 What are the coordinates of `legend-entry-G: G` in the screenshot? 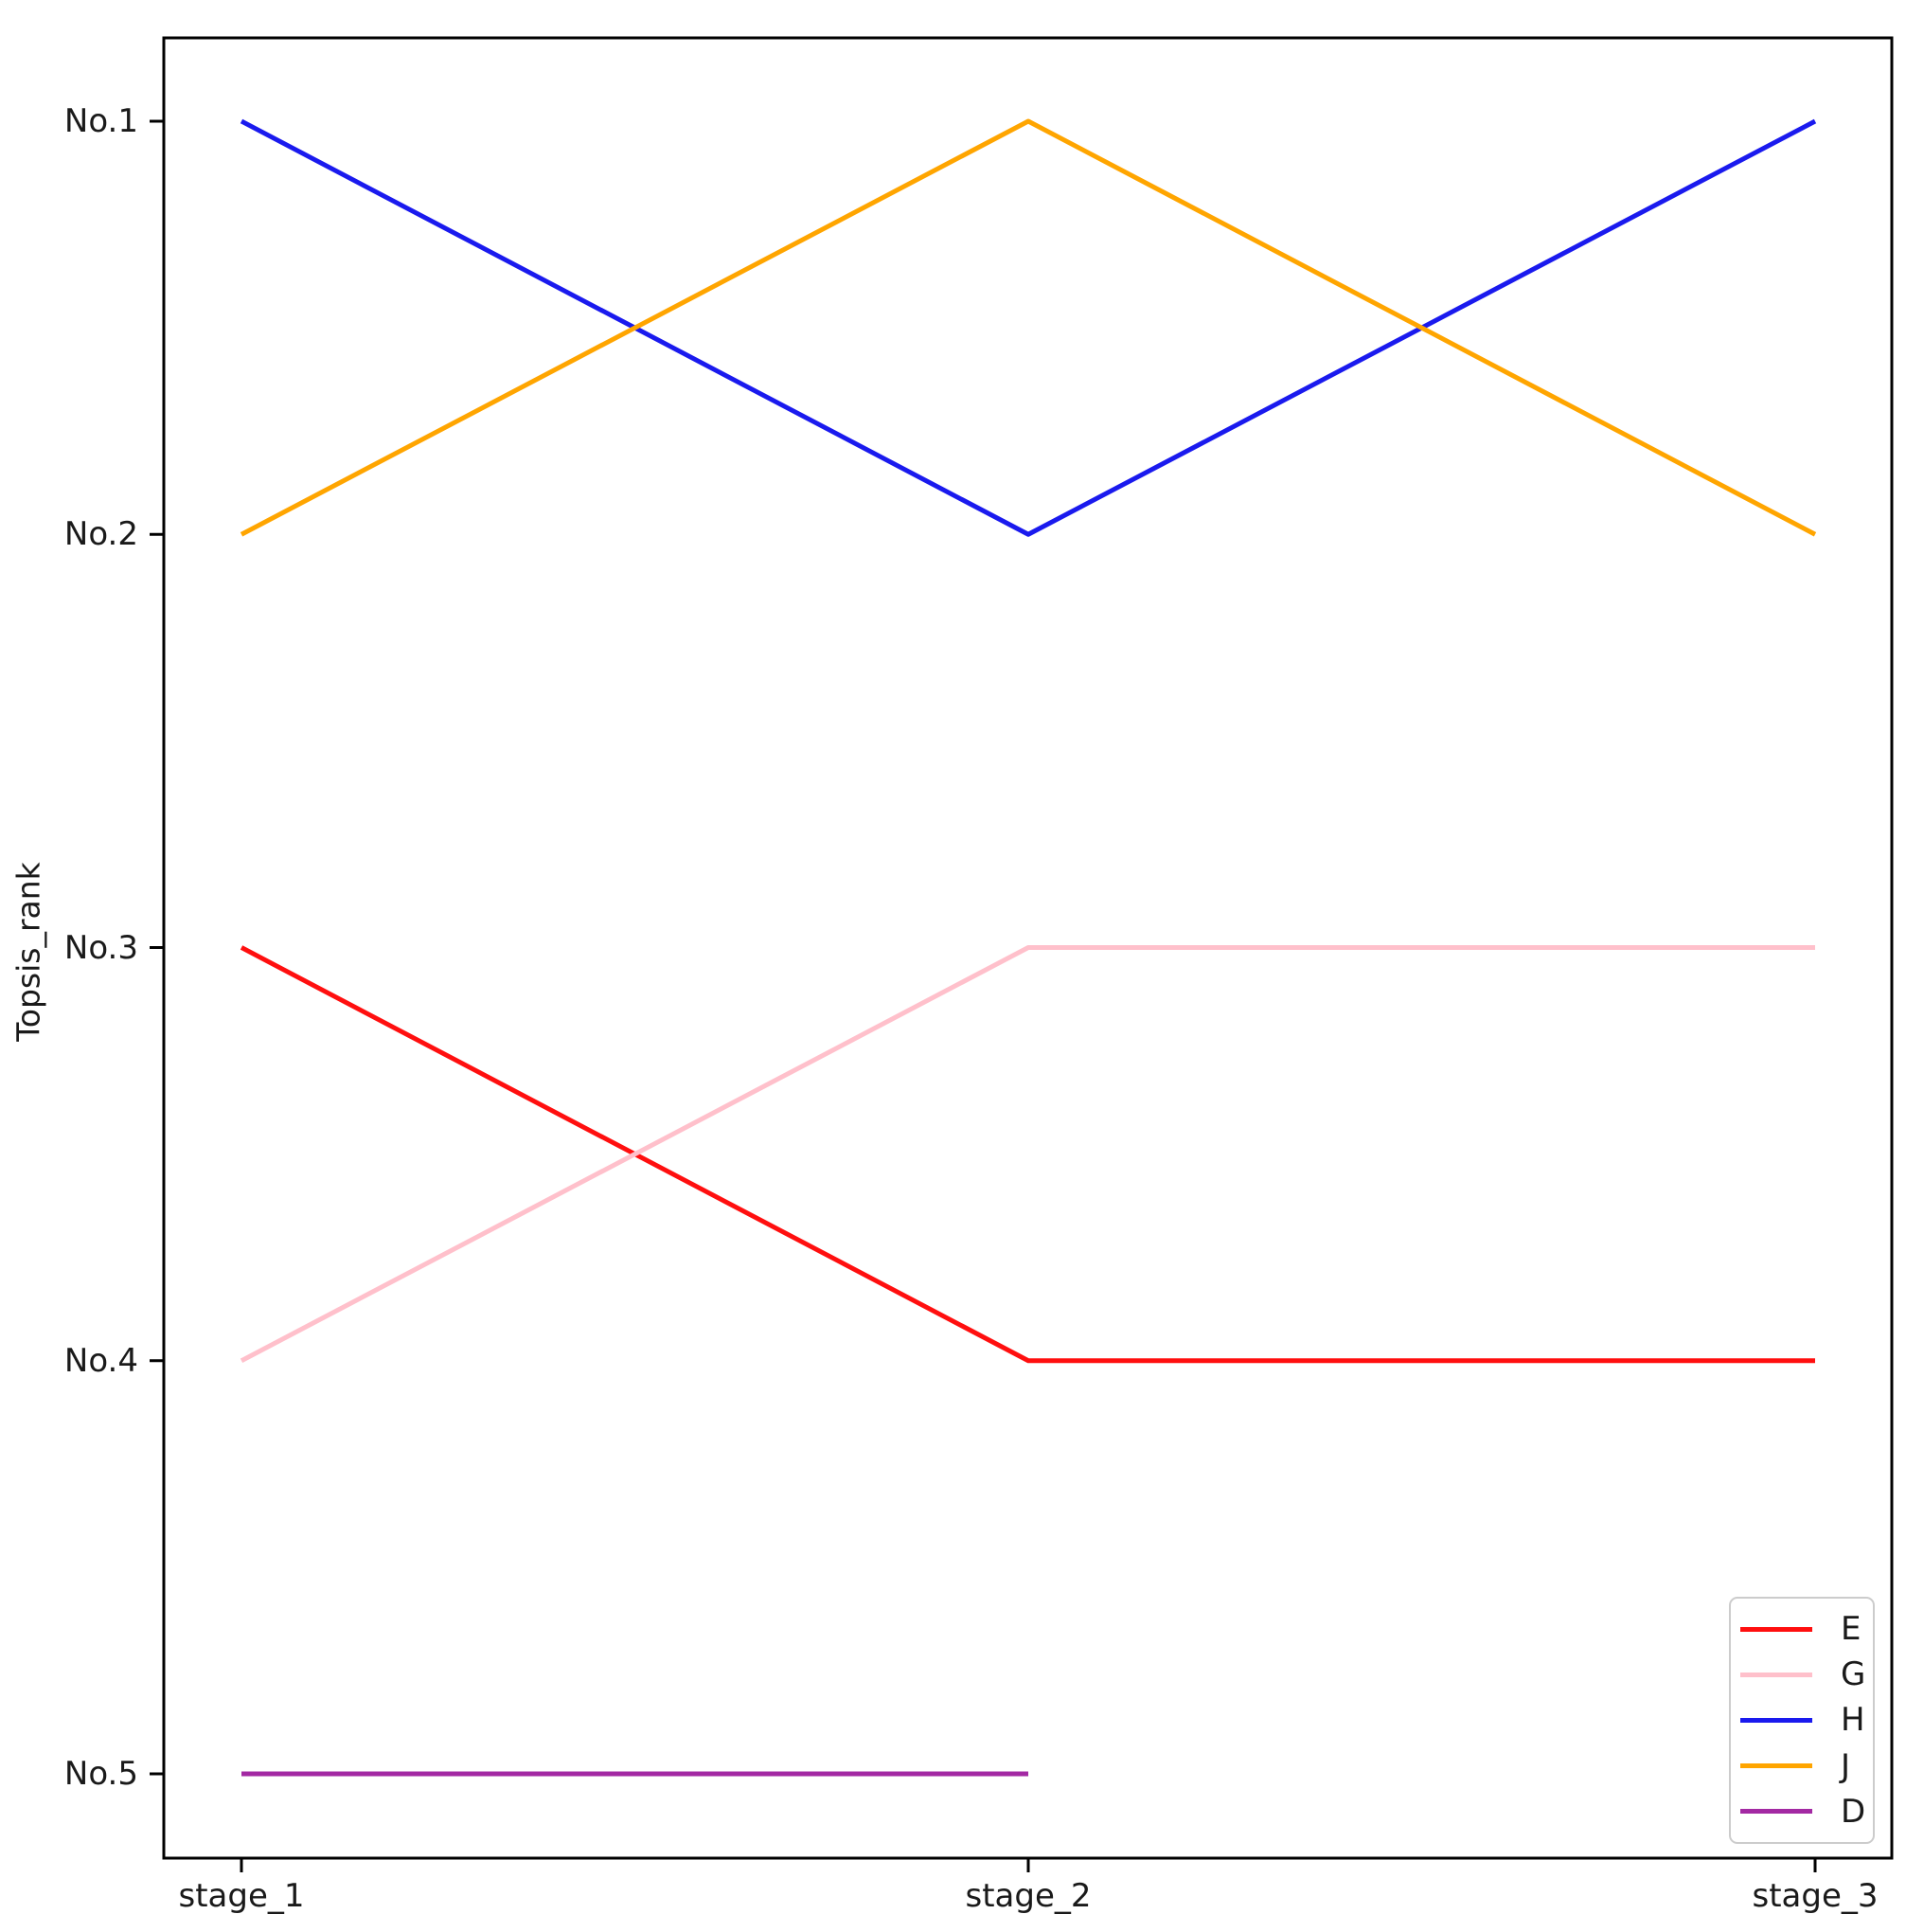 It's located at (1803, 1674).